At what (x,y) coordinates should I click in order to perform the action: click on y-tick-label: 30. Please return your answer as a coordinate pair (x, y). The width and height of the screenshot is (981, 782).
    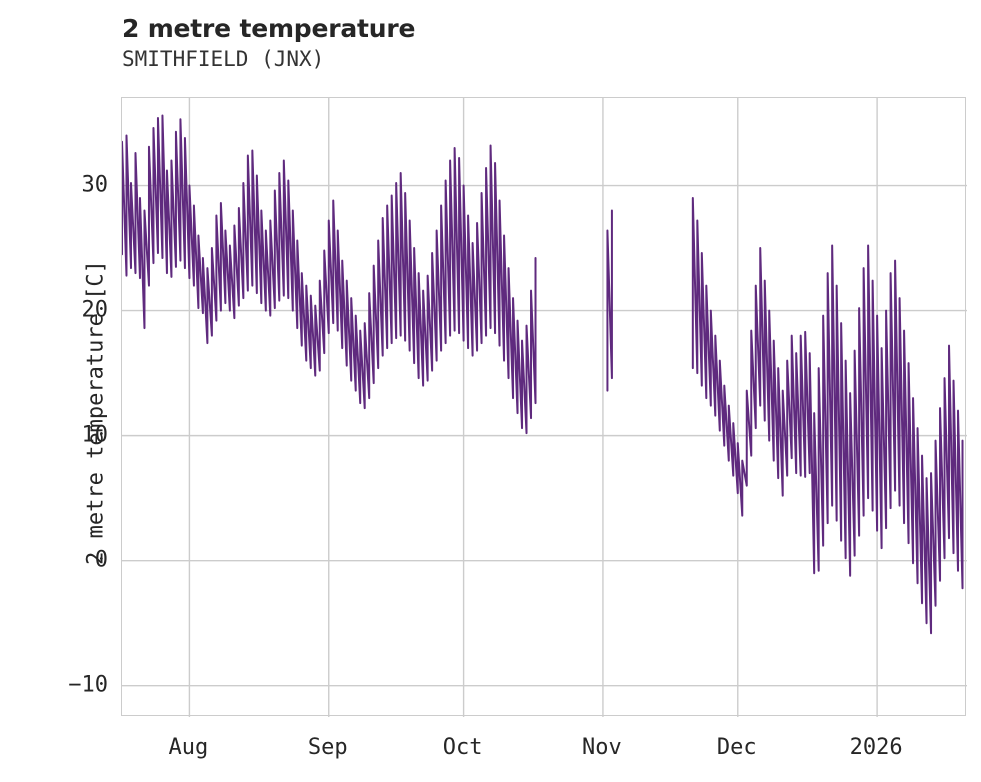
    Looking at the image, I should click on (95, 185).